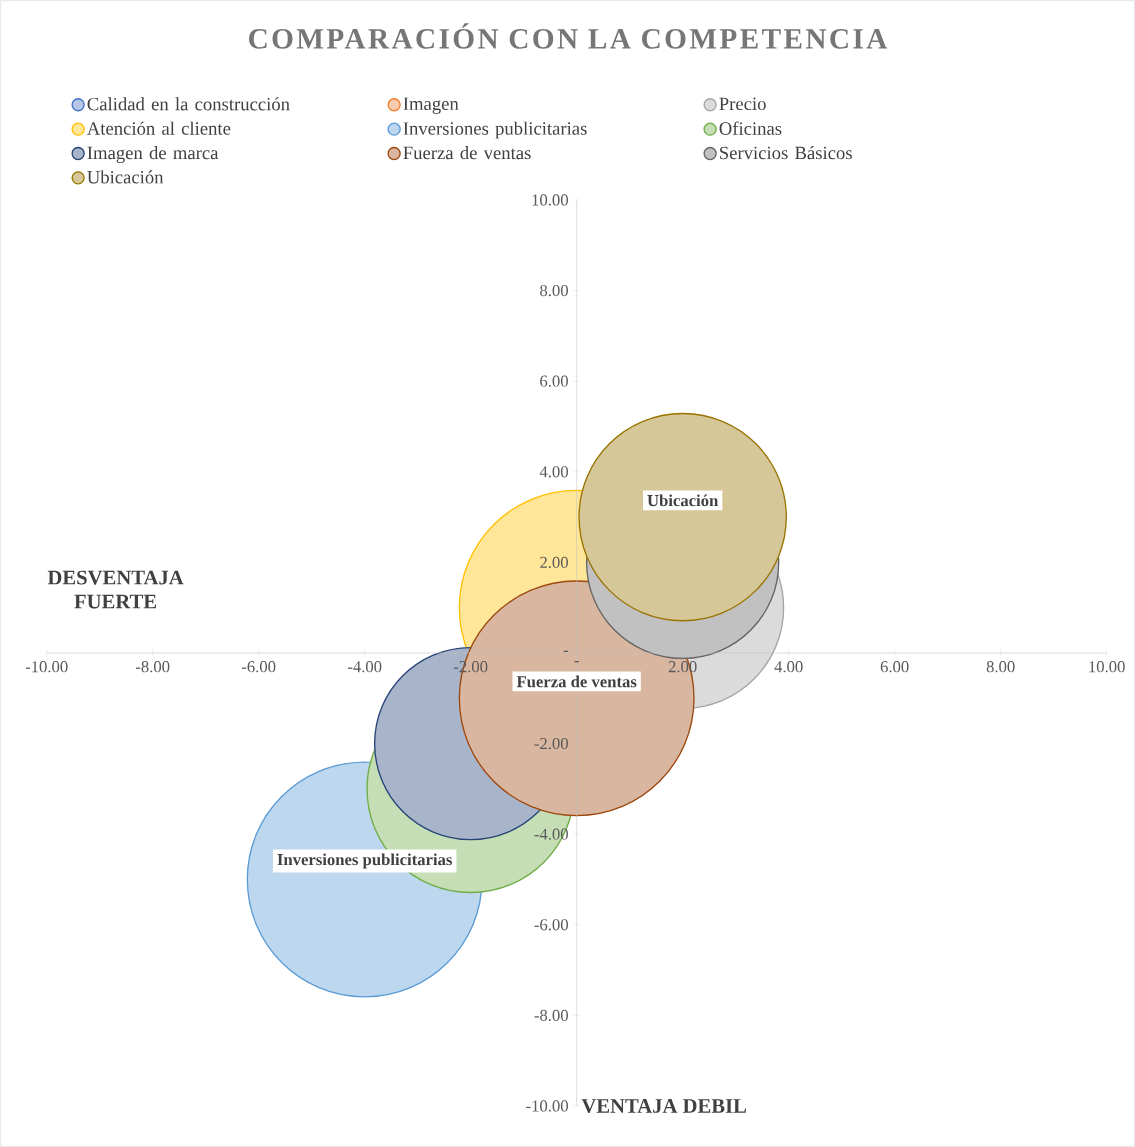 This screenshot has width=1135, height=1147. What do you see at coordinates (750, 128) in the screenshot?
I see `legend-label: Oficinas` at bounding box center [750, 128].